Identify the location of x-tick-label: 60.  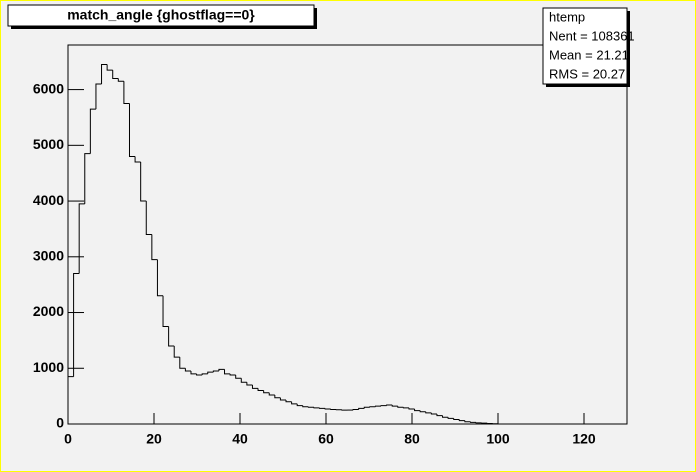
(326, 439).